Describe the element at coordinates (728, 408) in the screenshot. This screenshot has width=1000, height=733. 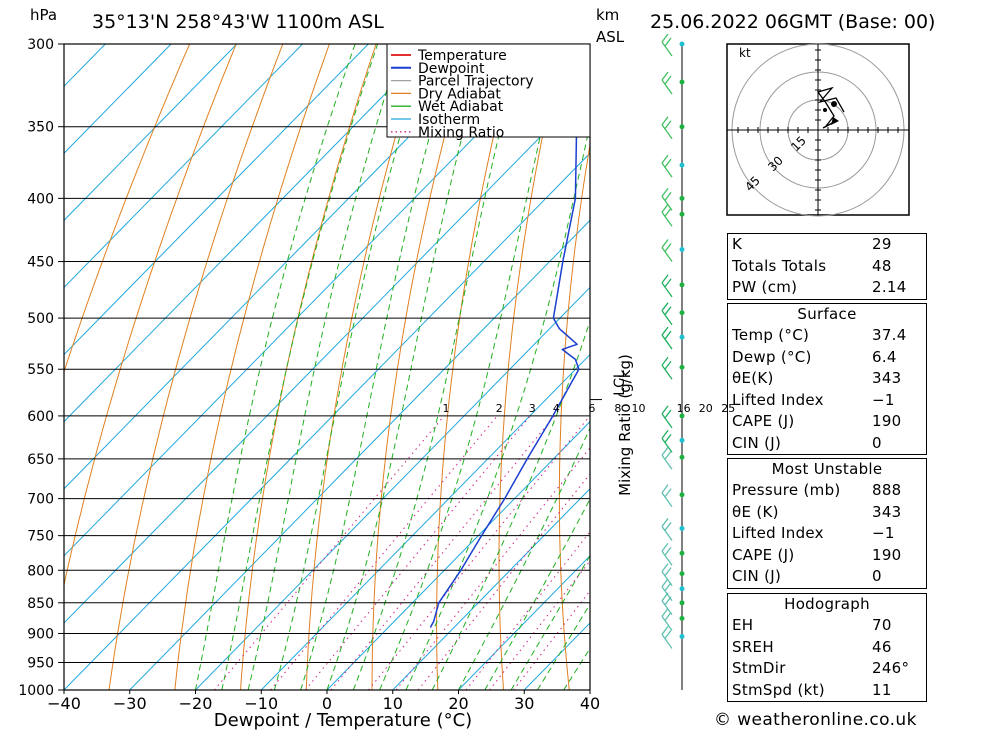
I see `mixing-ratio-label: 25` at that location.